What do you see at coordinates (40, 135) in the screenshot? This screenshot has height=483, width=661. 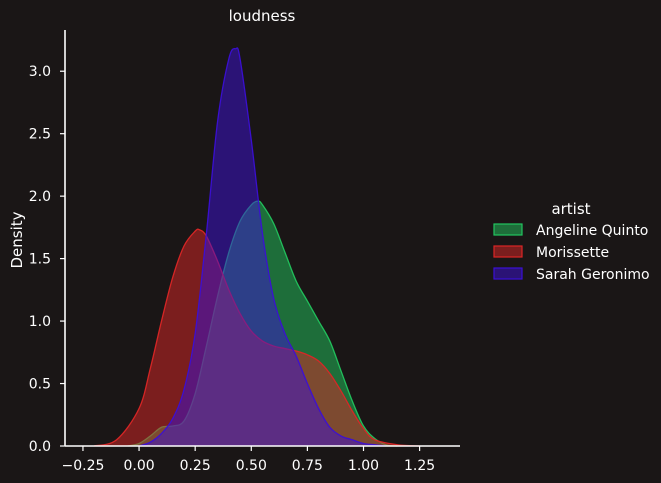 I see `y-tick-label: 2.5` at bounding box center [40, 135].